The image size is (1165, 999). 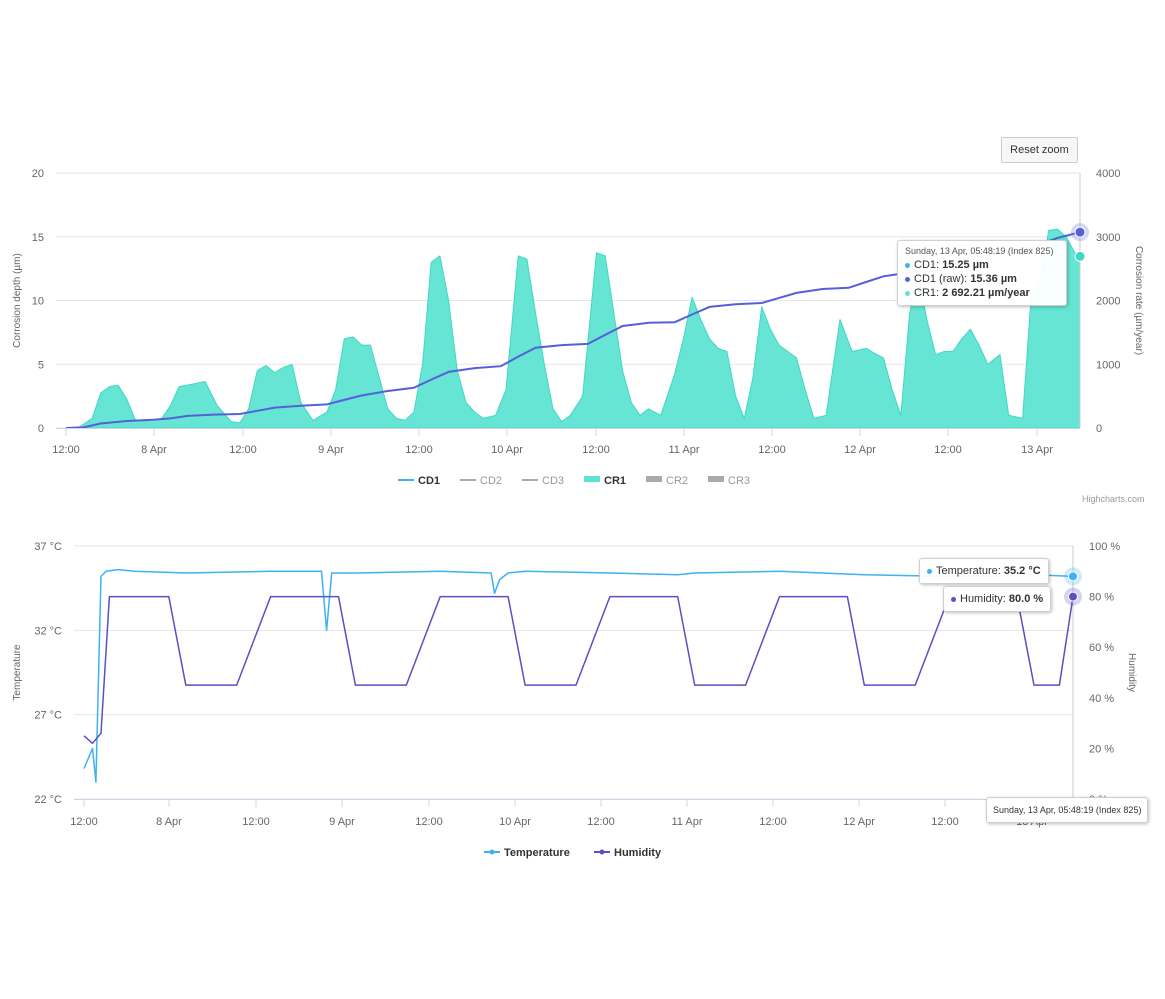 I want to click on y-left-tick-label: 22 °C, so click(x=48, y=800).